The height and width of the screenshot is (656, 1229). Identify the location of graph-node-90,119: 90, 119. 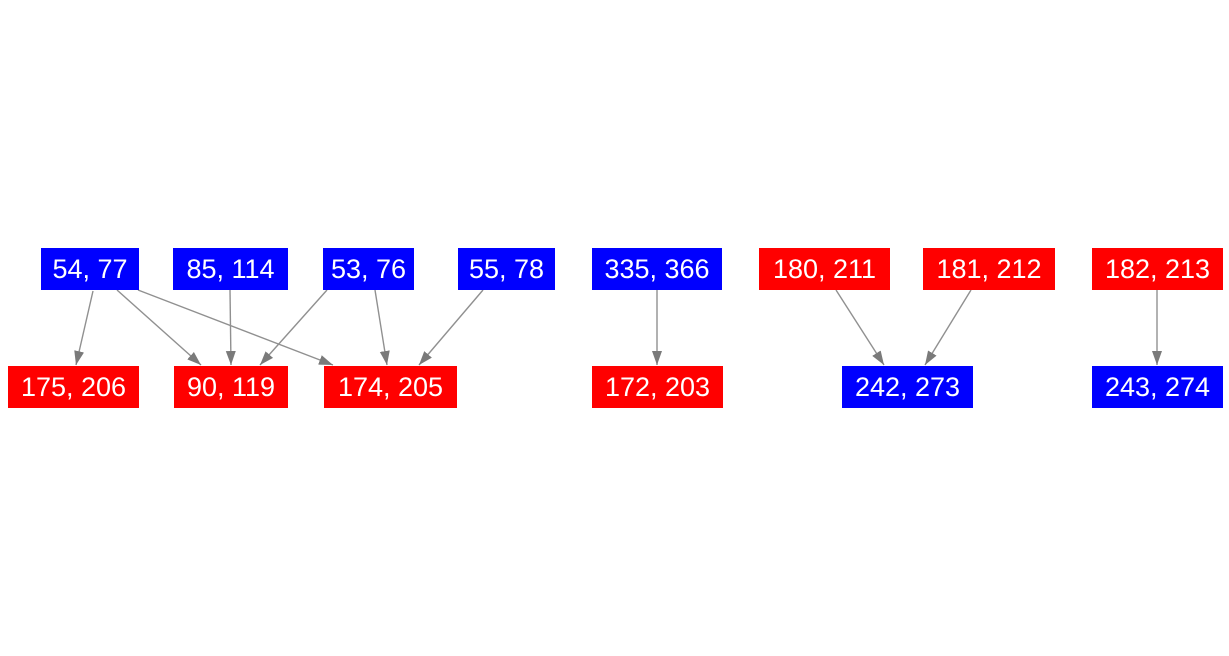
(231, 387).